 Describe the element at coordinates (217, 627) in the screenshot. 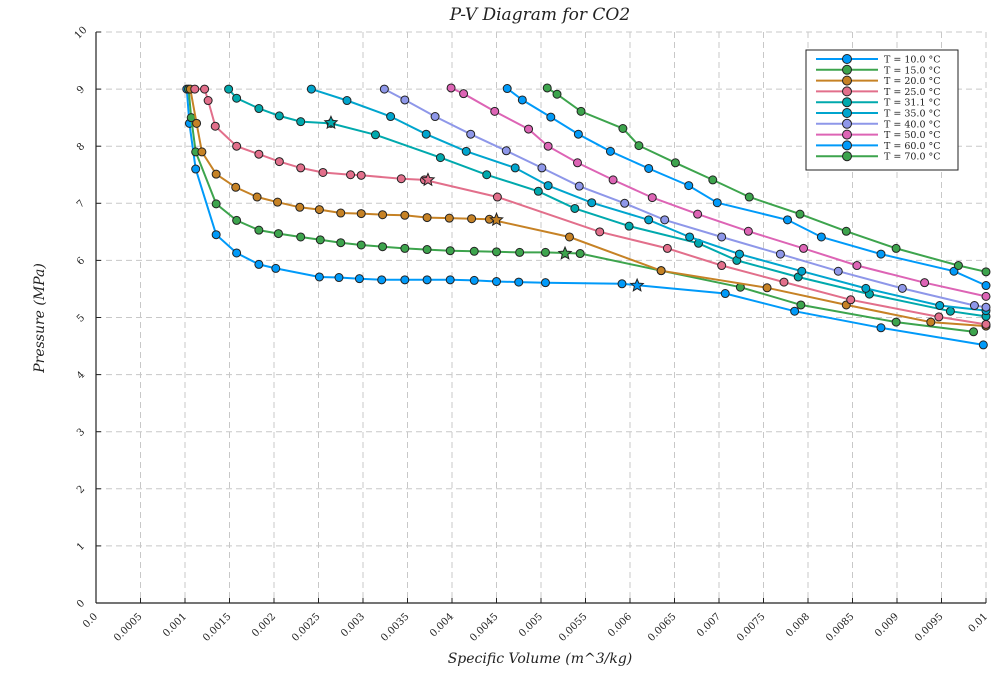

I see `x-tick-label: 0.0015` at that location.